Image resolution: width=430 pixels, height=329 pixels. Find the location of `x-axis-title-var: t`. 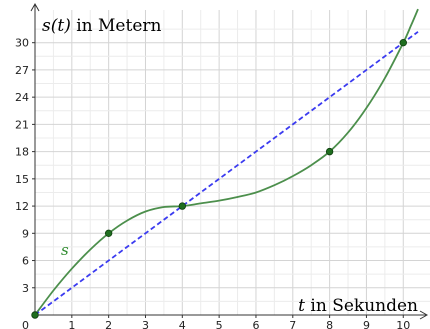

x-axis-title-var: t is located at coordinates (301, 306).